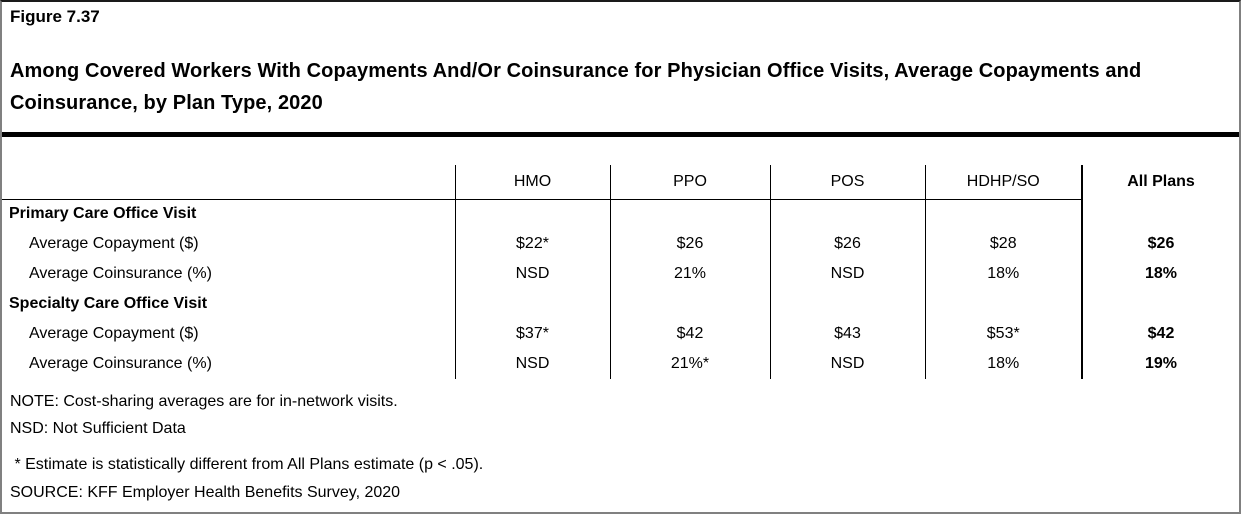 The height and width of the screenshot is (514, 1241). Describe the element at coordinates (1003, 334) in the screenshot. I see `value-cell: $53*` at that location.